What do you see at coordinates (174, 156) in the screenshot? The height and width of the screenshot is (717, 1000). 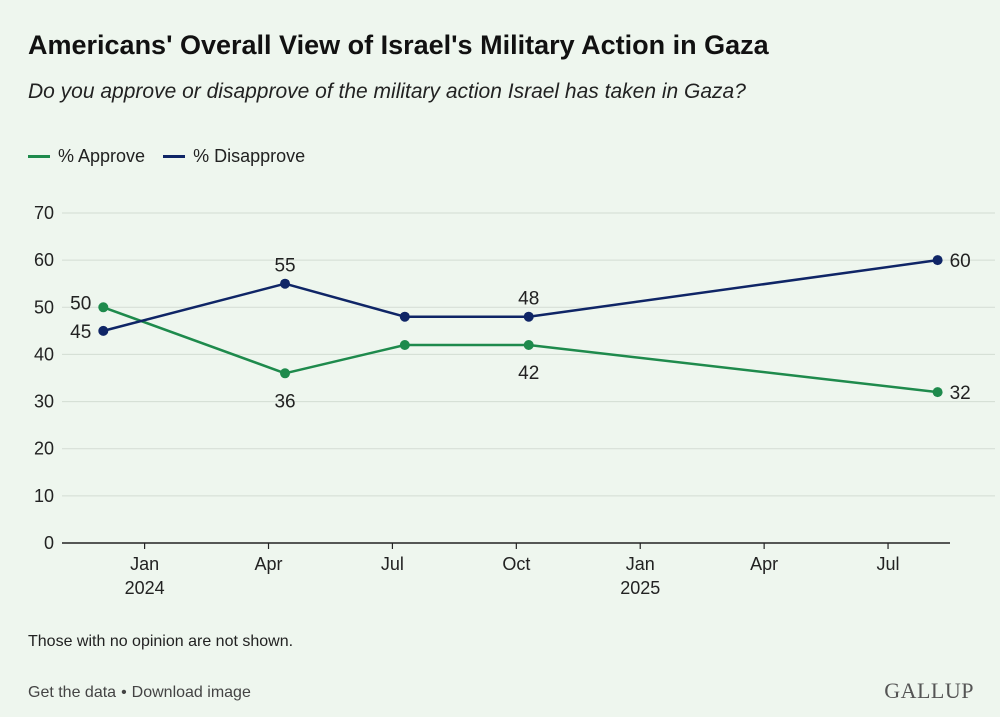 I see `legend-swatch-disapprove` at bounding box center [174, 156].